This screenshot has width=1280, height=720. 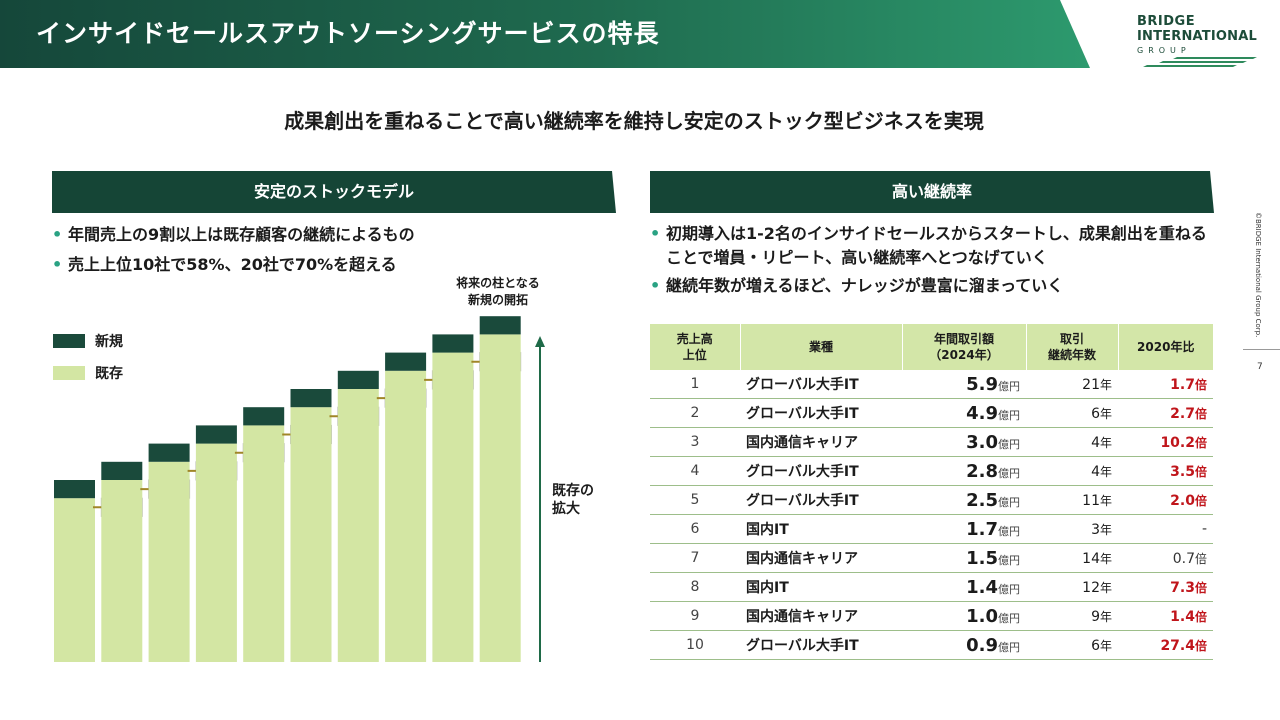 I want to click on cell-revenue: 4.9億円, so click(x=964, y=413).